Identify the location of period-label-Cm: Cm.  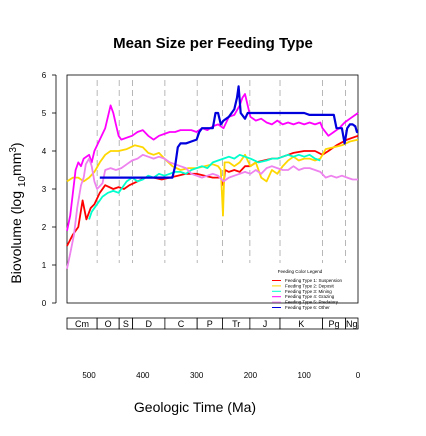
(82, 324).